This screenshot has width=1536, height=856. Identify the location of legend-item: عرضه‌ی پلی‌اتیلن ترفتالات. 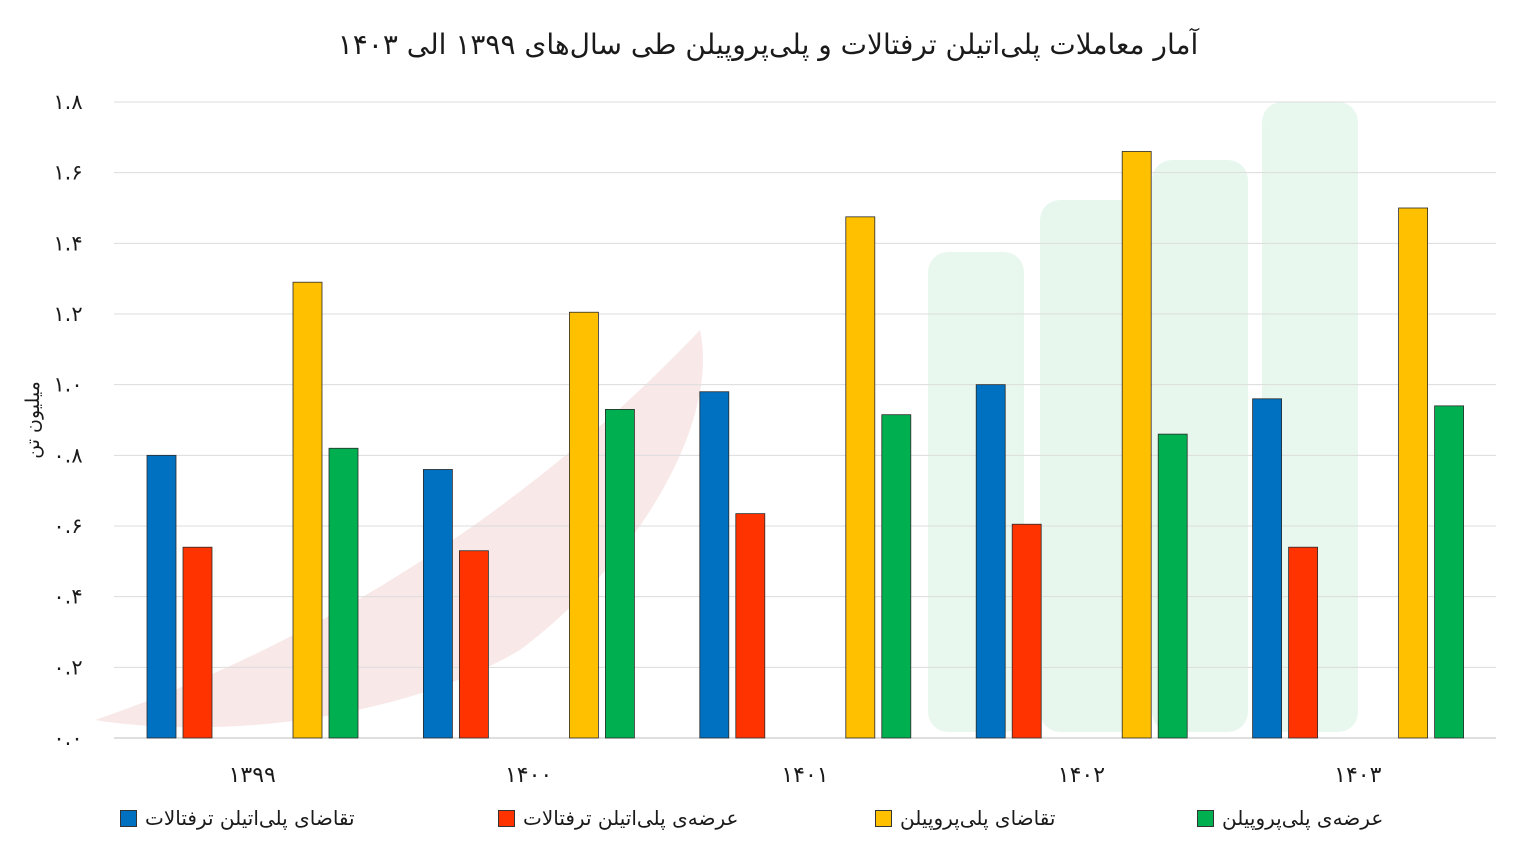
(618, 818).